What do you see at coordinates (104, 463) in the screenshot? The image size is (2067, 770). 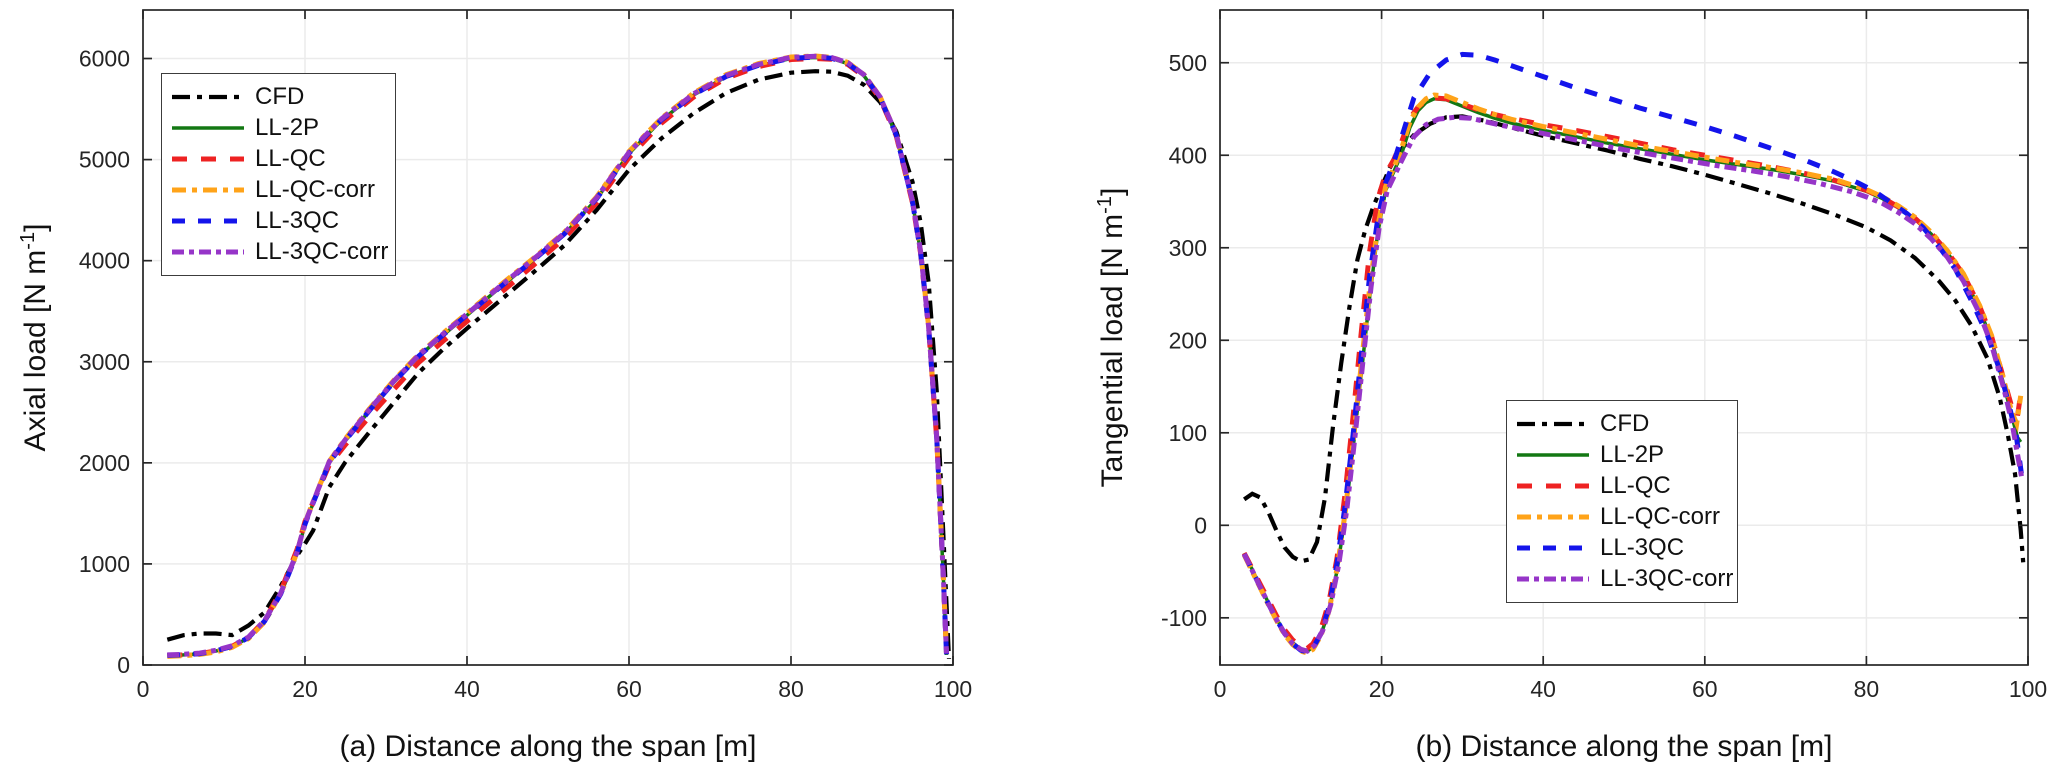 I see `y-tick-label: 2000` at bounding box center [104, 463].